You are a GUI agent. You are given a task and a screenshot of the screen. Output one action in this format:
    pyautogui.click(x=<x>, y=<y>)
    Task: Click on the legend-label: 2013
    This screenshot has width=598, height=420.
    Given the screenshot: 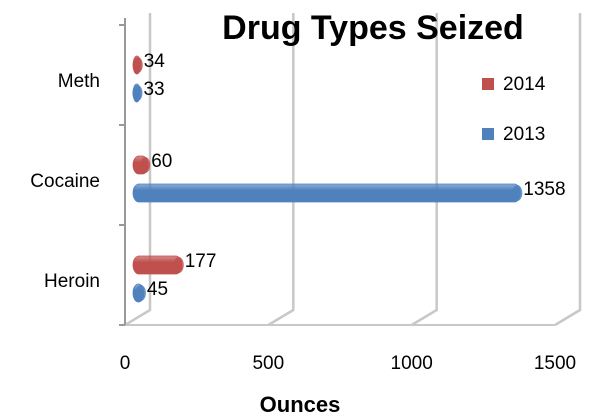 What is the action you would take?
    pyautogui.click(x=524, y=134)
    